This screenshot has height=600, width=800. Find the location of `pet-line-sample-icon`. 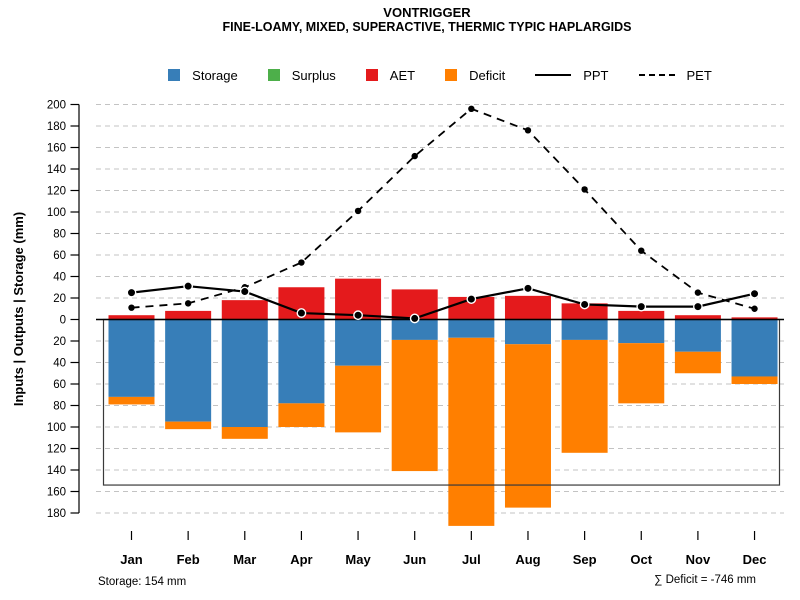

pet-line-sample-icon is located at coordinates (656, 75).